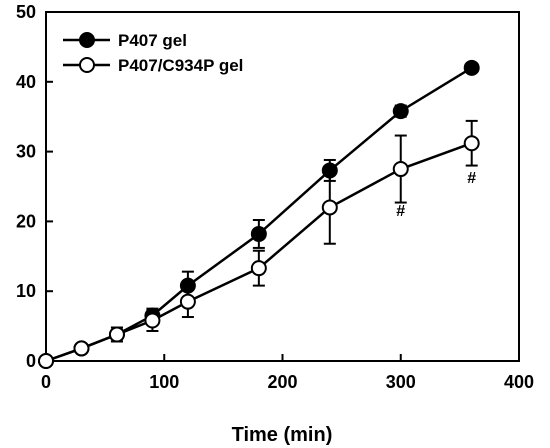 Image resolution: width=550 pixels, height=448 pixels. I want to click on legend-label: P407/C934P gel, so click(180, 65).